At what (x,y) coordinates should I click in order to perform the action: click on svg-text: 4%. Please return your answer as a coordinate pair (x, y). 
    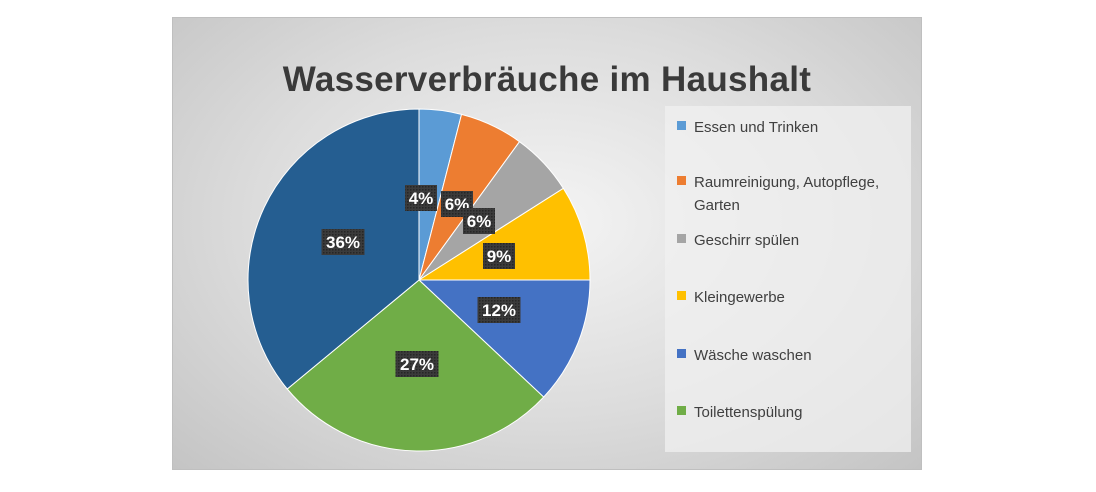
    Looking at the image, I should click on (421, 198).